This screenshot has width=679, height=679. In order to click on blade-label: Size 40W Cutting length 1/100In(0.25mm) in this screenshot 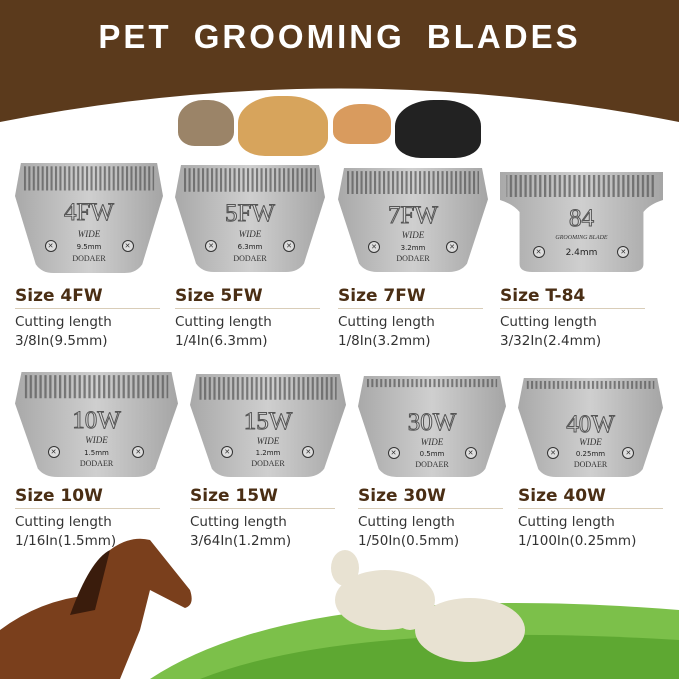, I will do `click(590, 518)`.